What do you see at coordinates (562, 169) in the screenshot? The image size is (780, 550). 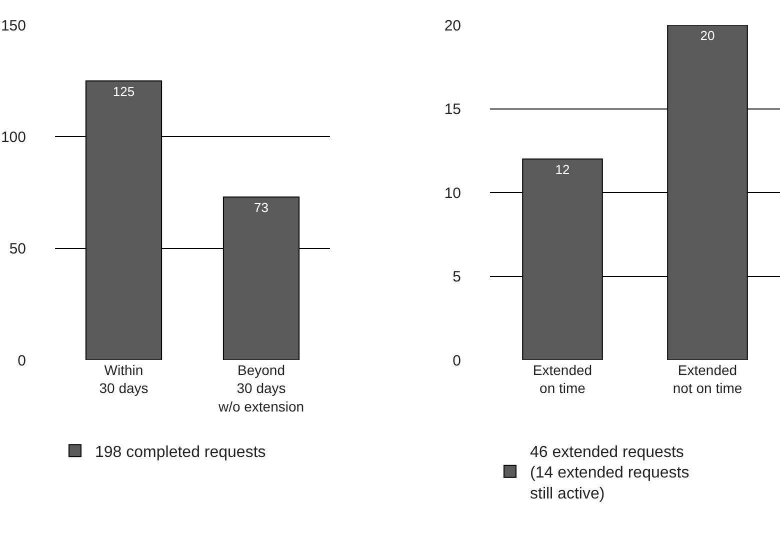 I see `data-label: 12` at bounding box center [562, 169].